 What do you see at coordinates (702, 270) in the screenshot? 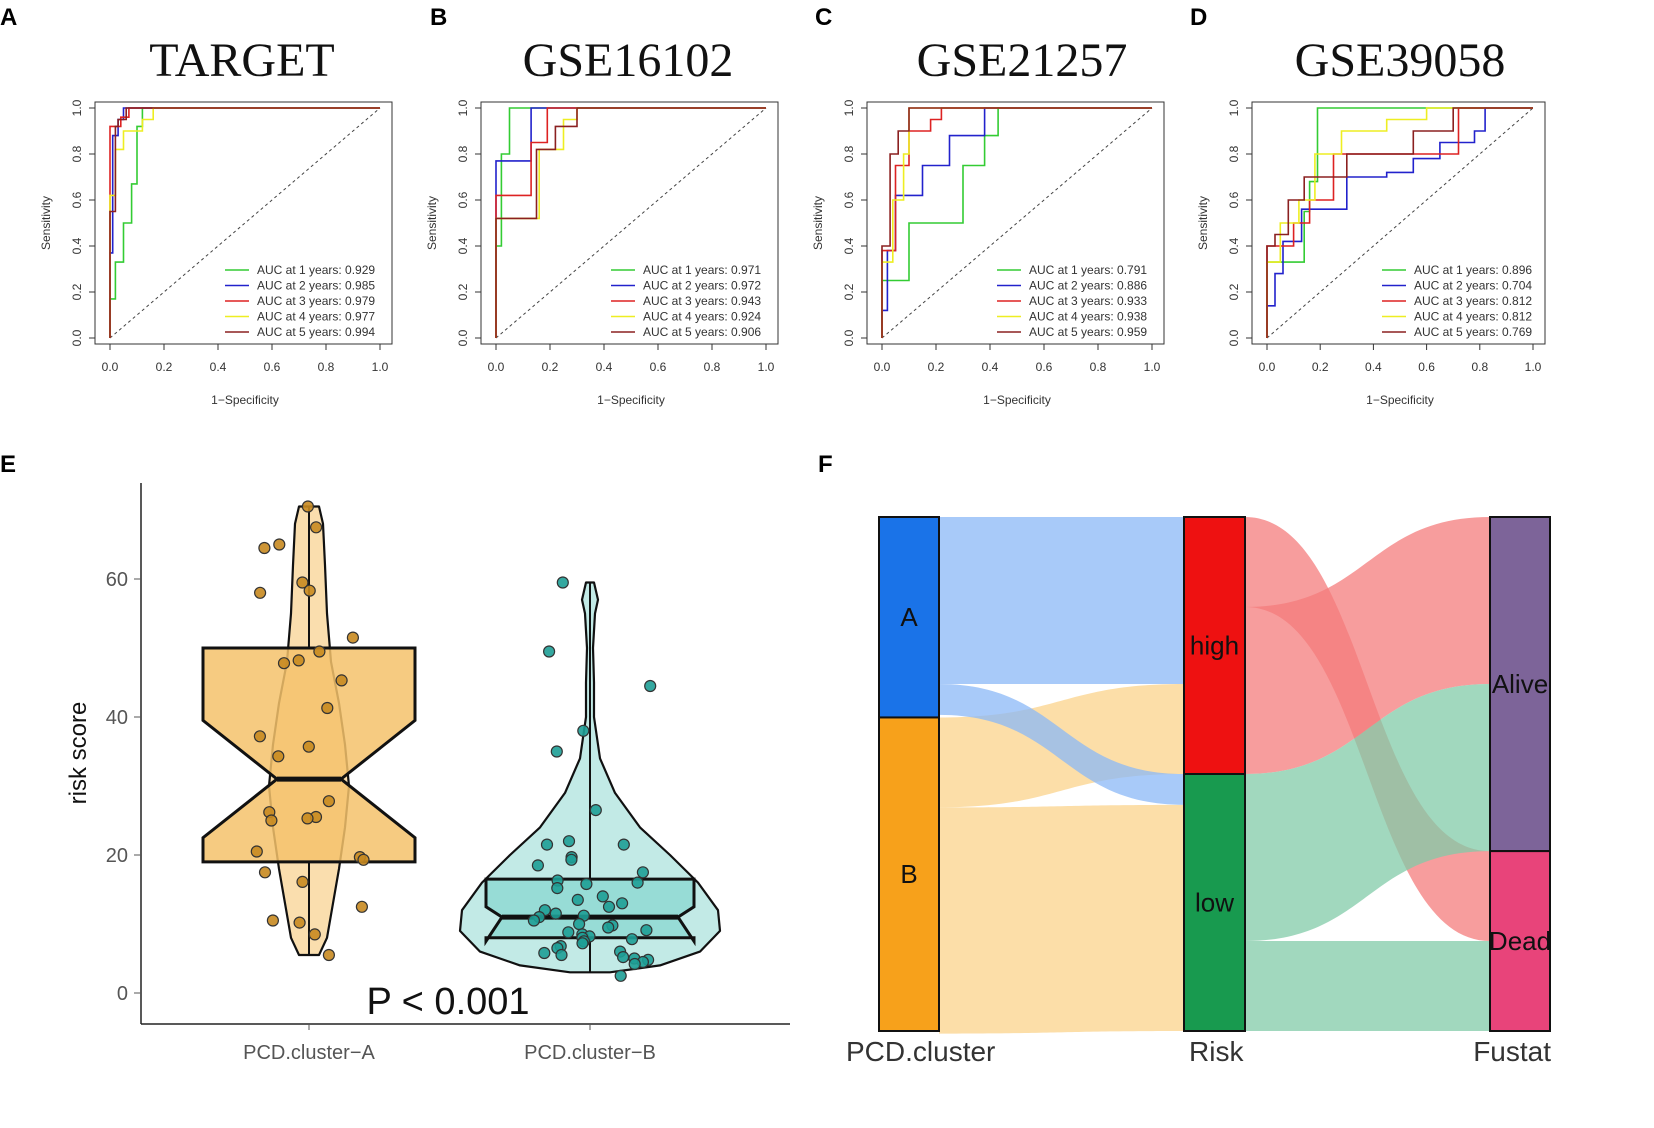
I see `legend-label-year-1: AUC at 1 years: 0.971` at bounding box center [702, 270].